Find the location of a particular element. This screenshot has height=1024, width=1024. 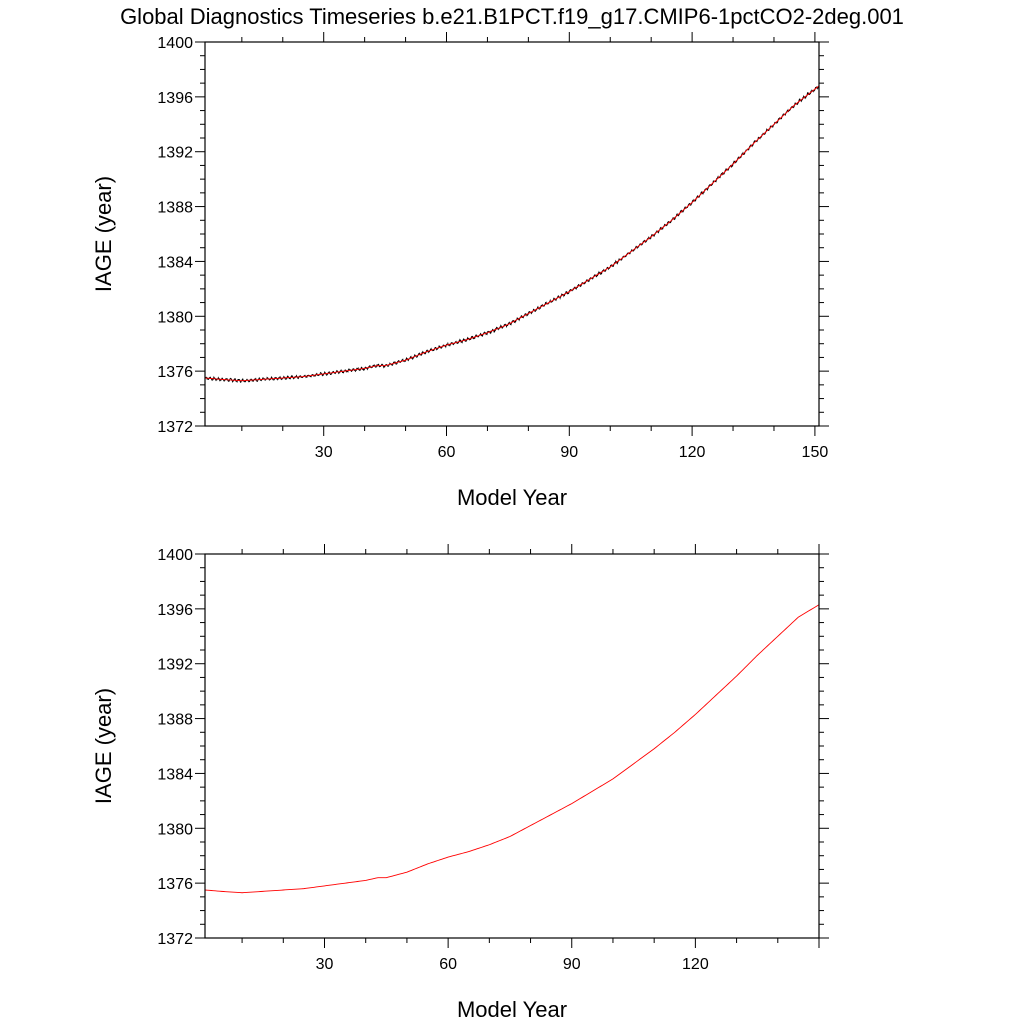

bottom-y-tick-label: 1388 is located at coordinates (175, 720).